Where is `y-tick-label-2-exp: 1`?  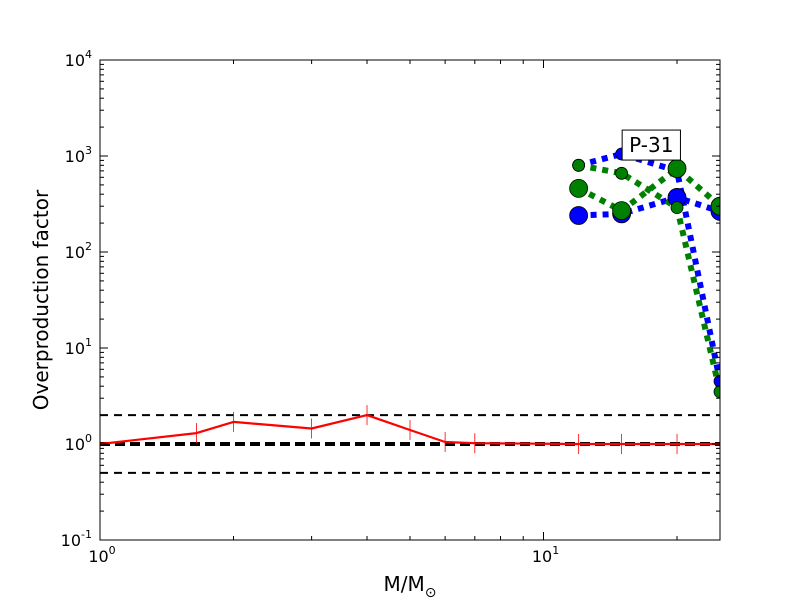 y-tick-label-2-exp: 1 is located at coordinates (88, 342).